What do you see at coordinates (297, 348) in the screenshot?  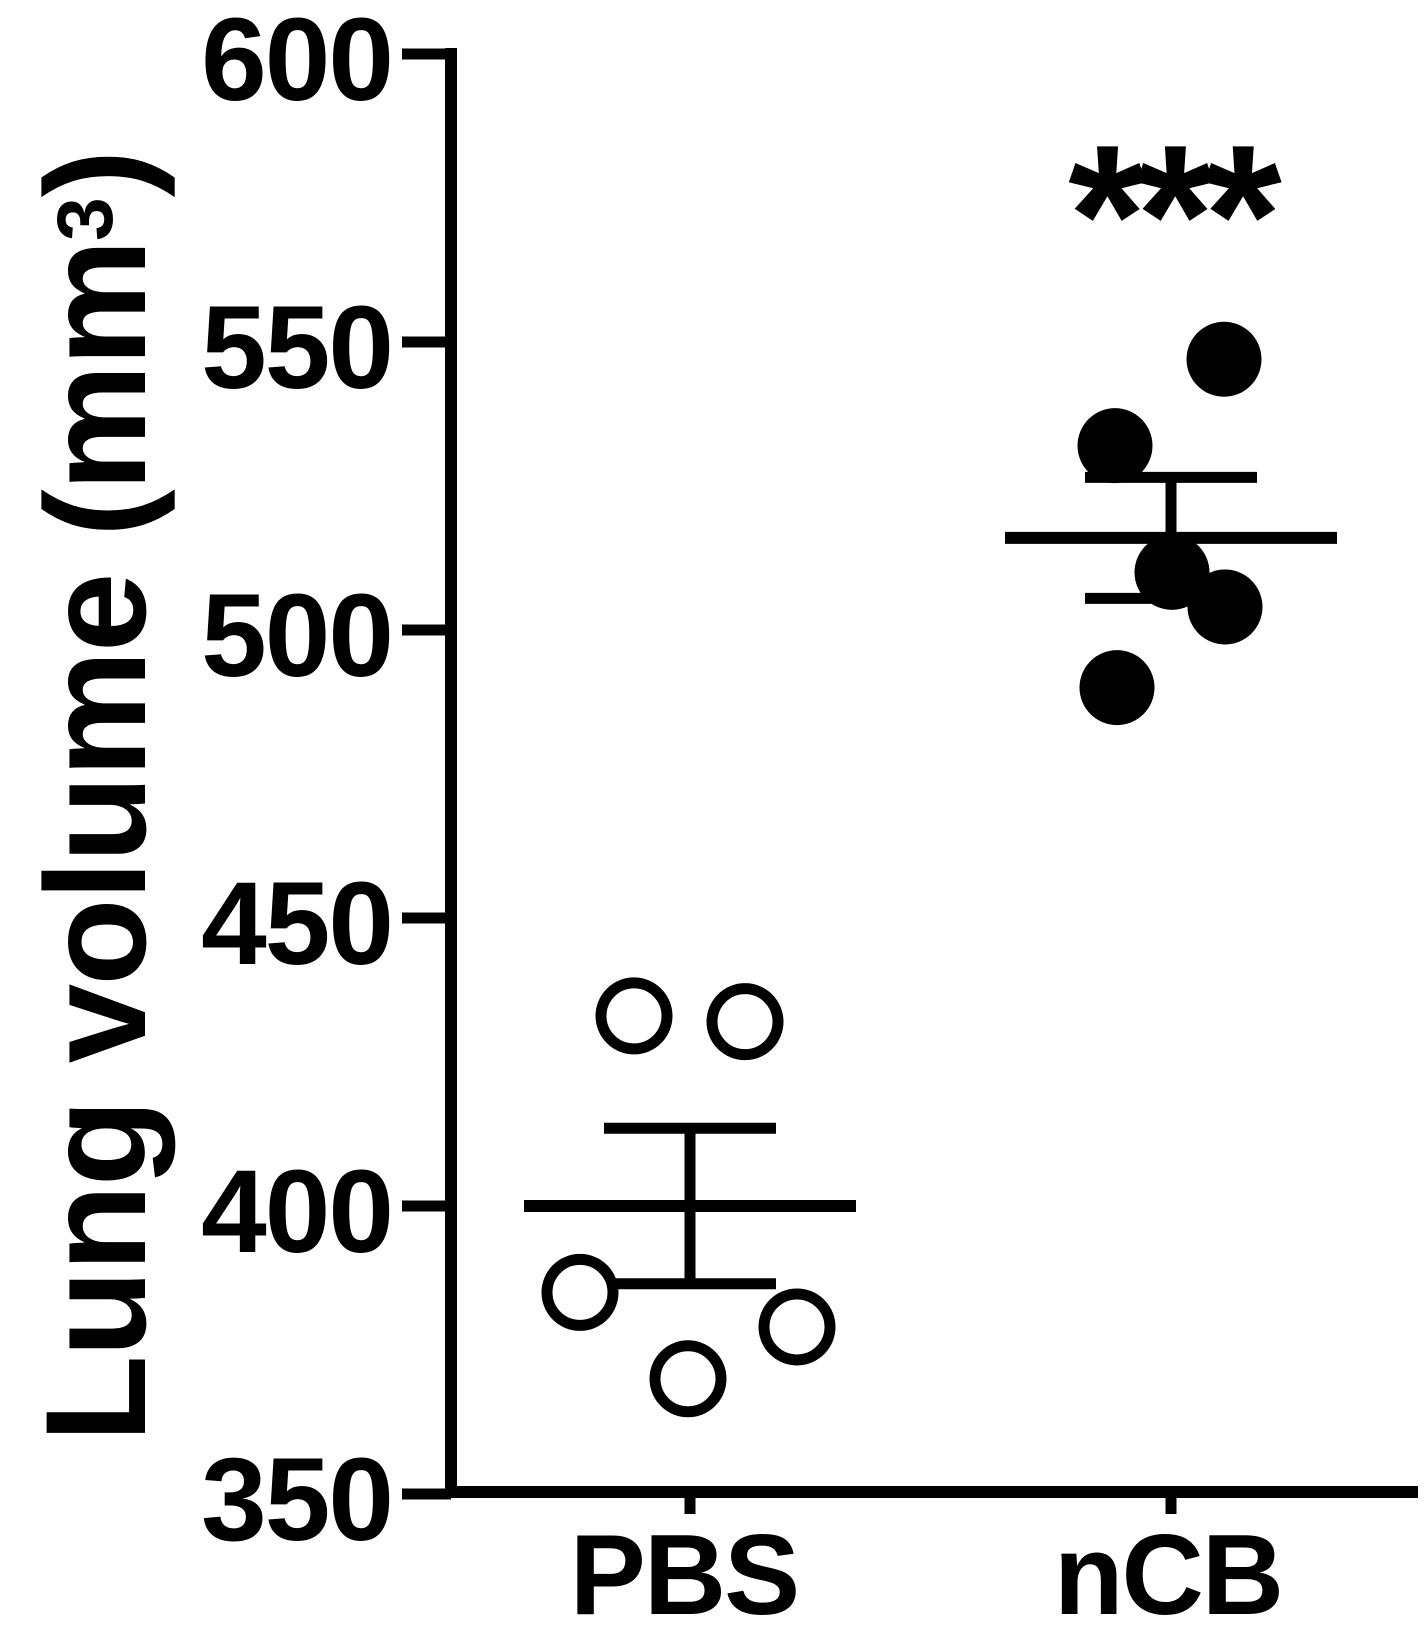 I see `y-tick-label: 550` at bounding box center [297, 348].